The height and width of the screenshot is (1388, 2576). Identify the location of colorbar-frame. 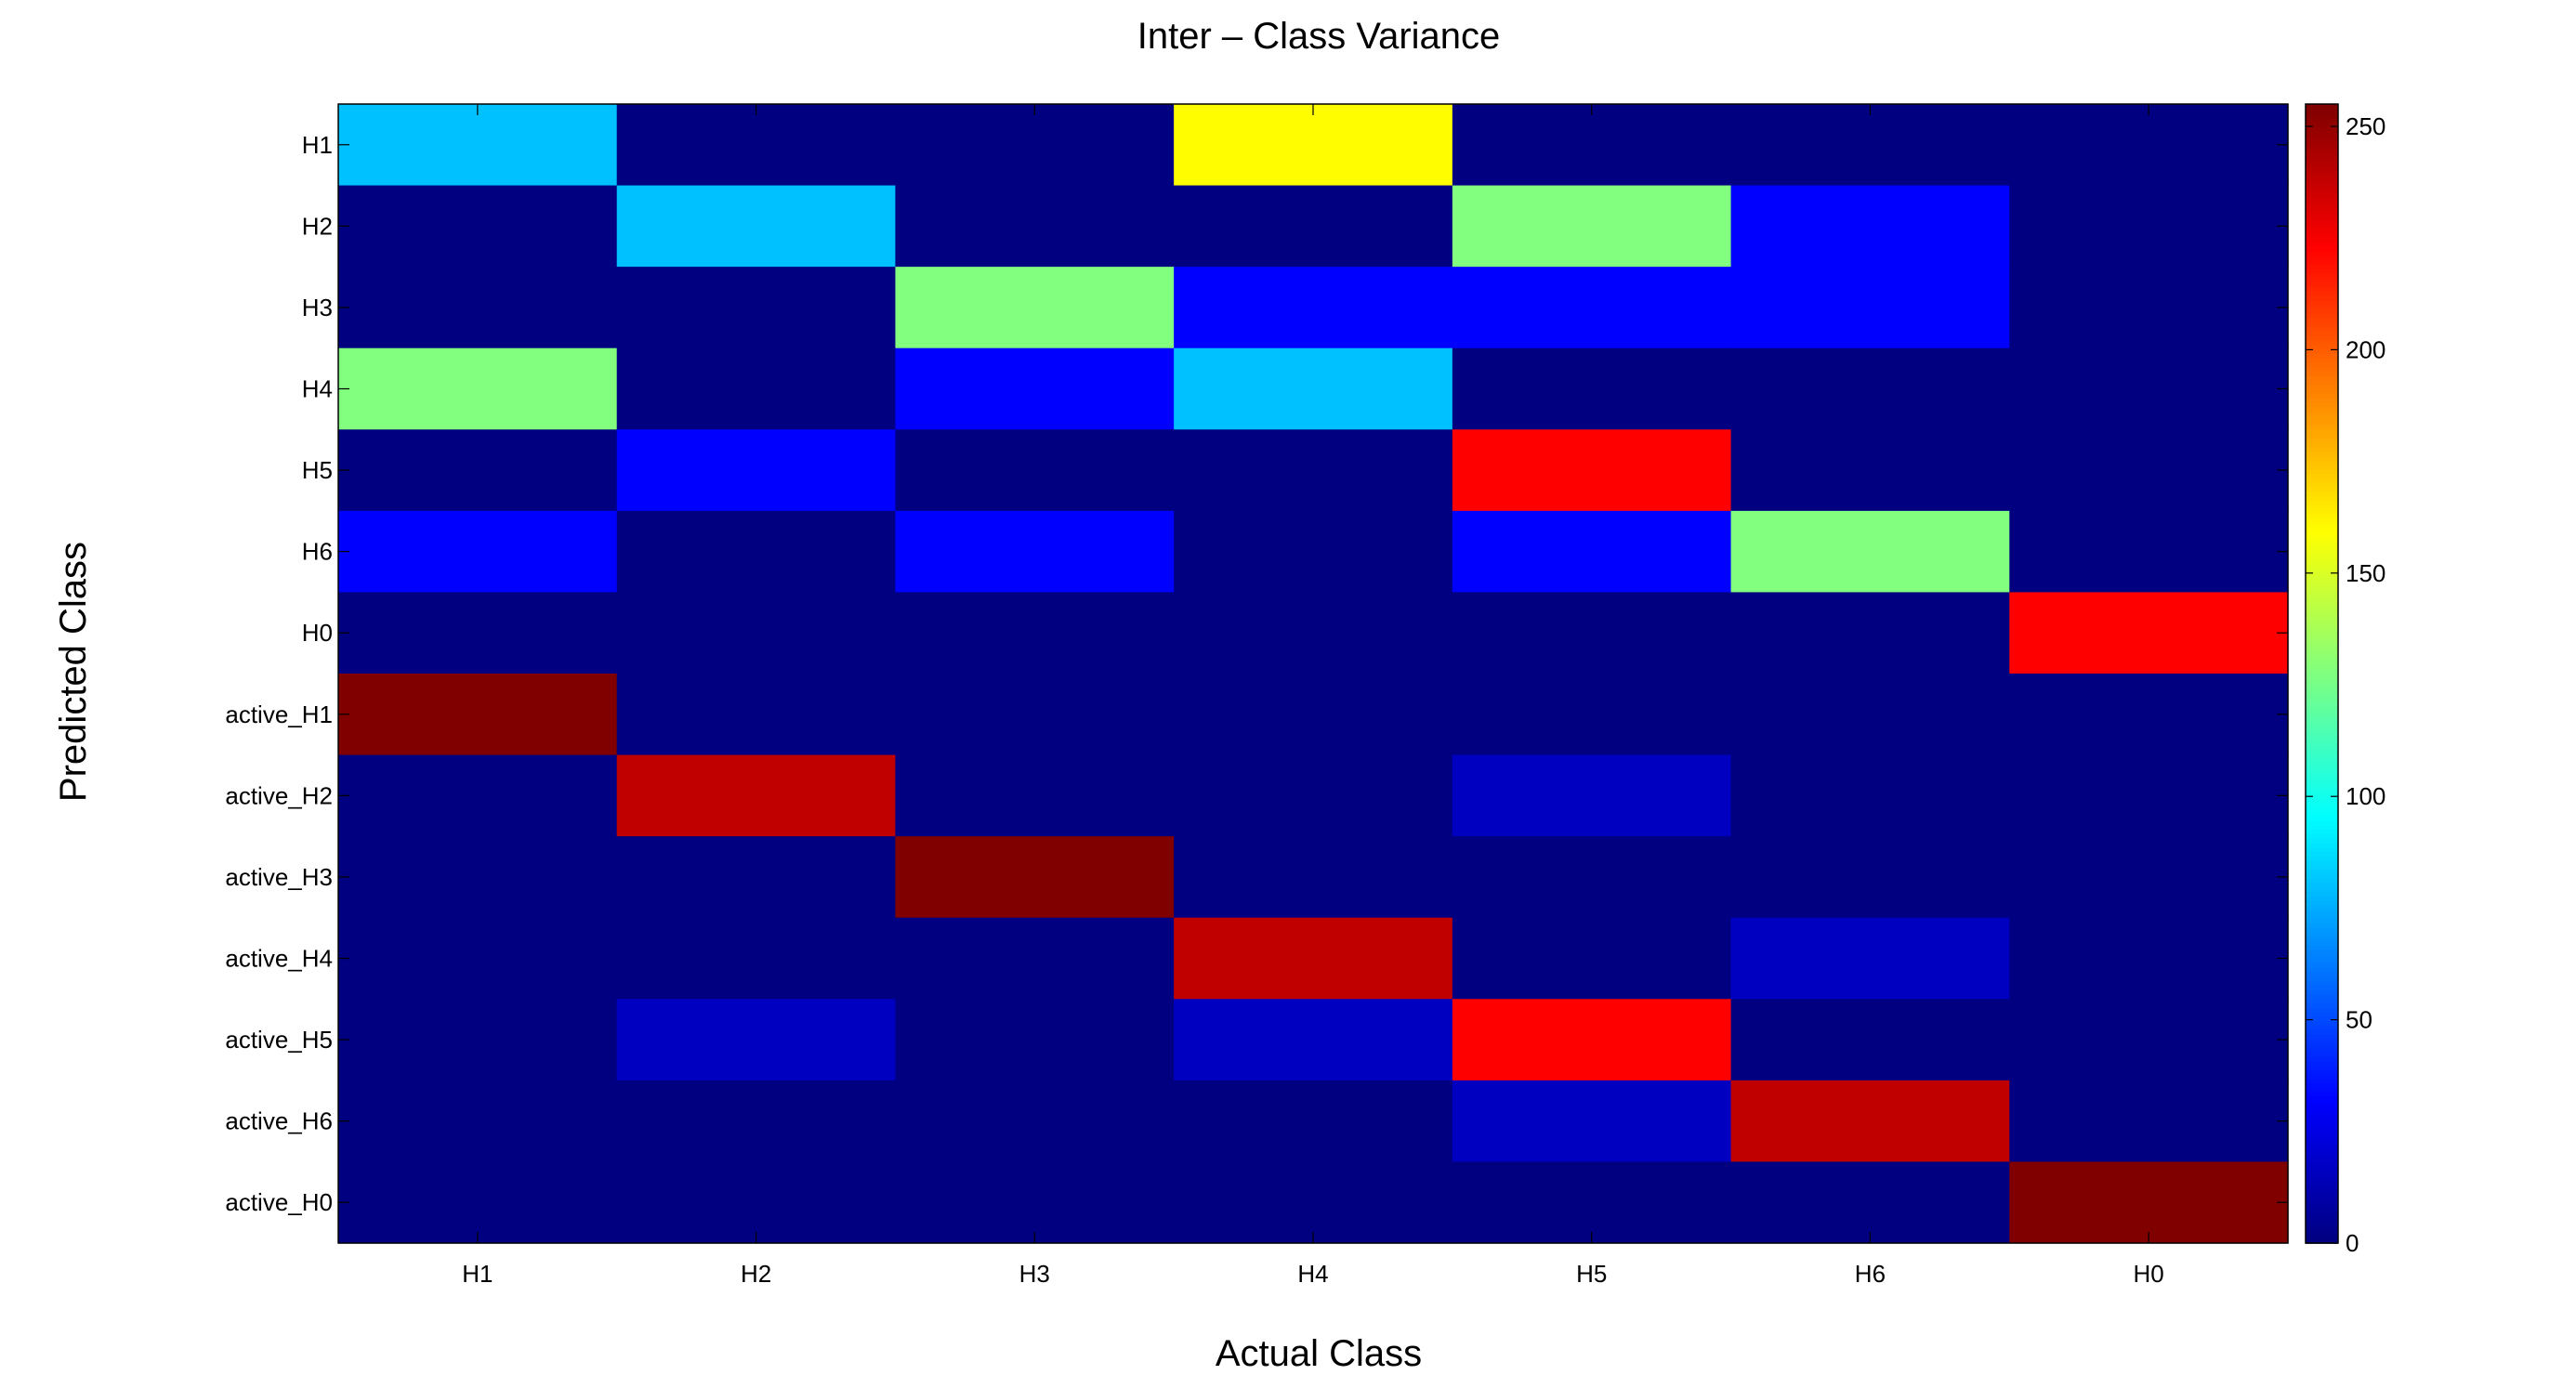
(2322, 673).